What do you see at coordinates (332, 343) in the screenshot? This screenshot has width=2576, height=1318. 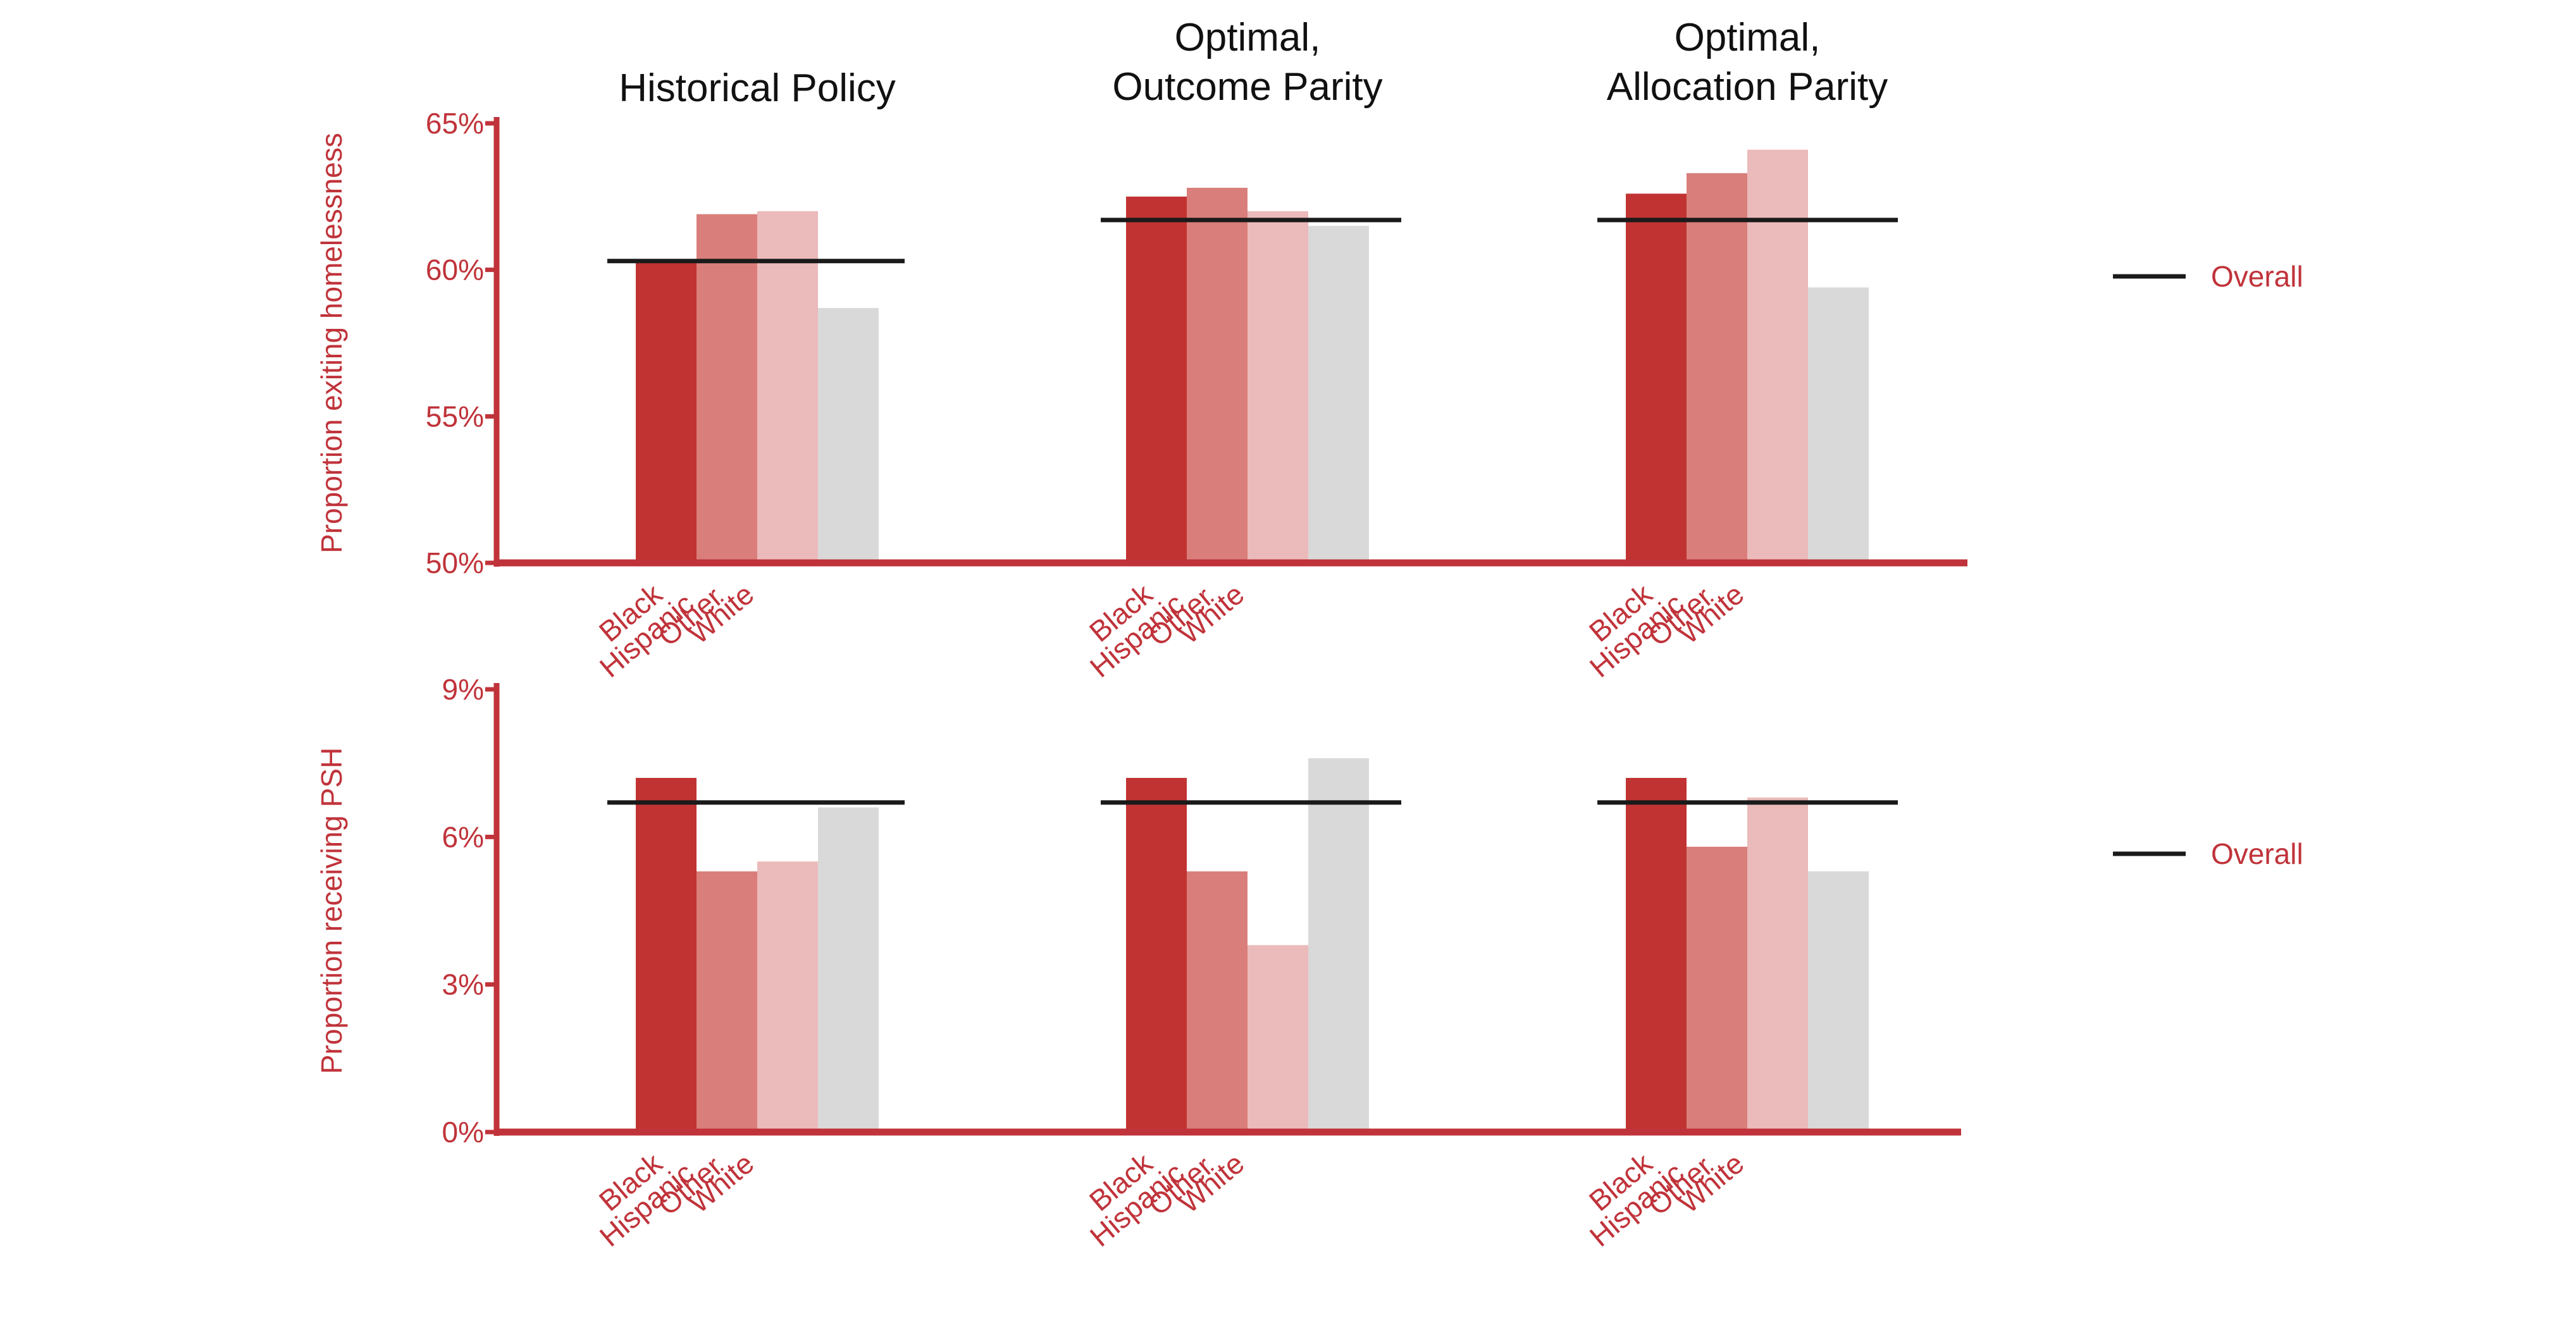 I see `y-axis-label: Proportion exiting homelessness` at bounding box center [332, 343].